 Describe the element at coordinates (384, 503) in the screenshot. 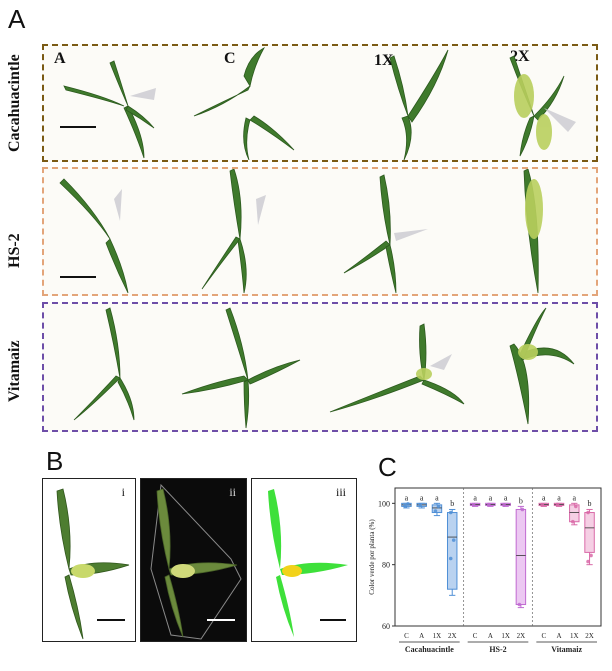

I see `y-tick-label-100: 100` at that location.